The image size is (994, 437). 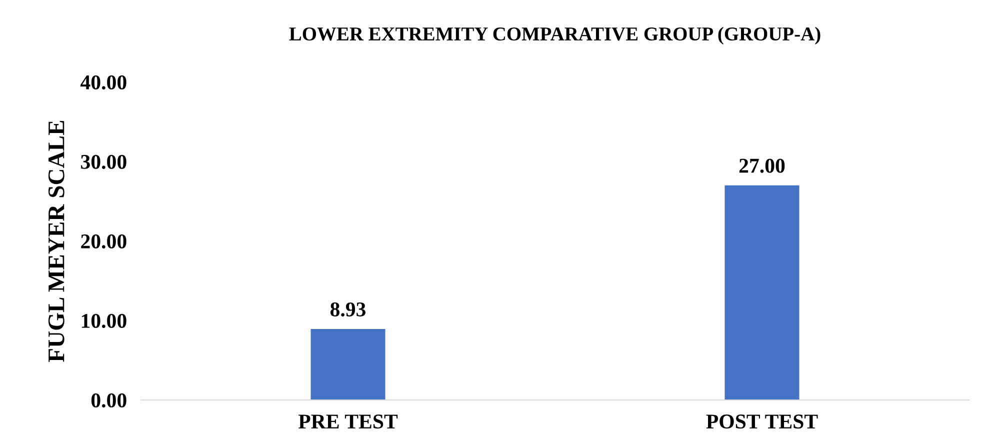 What do you see at coordinates (762, 165) in the screenshot?
I see `data-label: 27.00` at bounding box center [762, 165].